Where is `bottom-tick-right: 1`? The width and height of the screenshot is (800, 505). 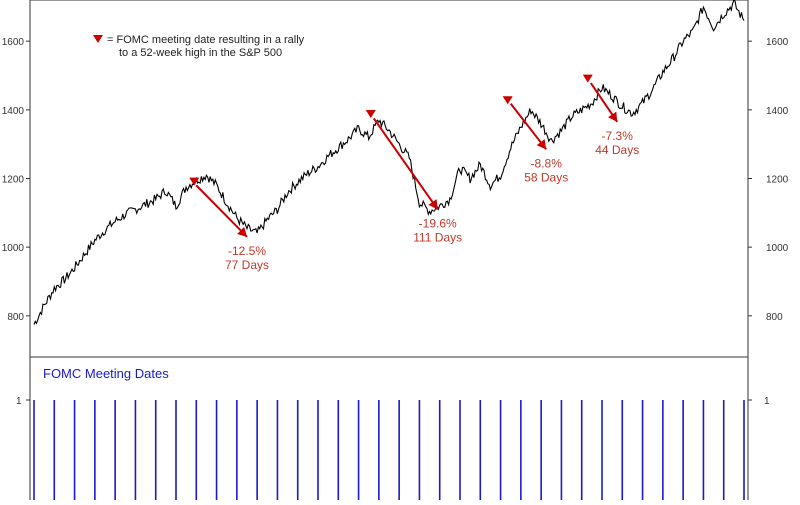
bottom-tick-right: 1 is located at coordinates (767, 401).